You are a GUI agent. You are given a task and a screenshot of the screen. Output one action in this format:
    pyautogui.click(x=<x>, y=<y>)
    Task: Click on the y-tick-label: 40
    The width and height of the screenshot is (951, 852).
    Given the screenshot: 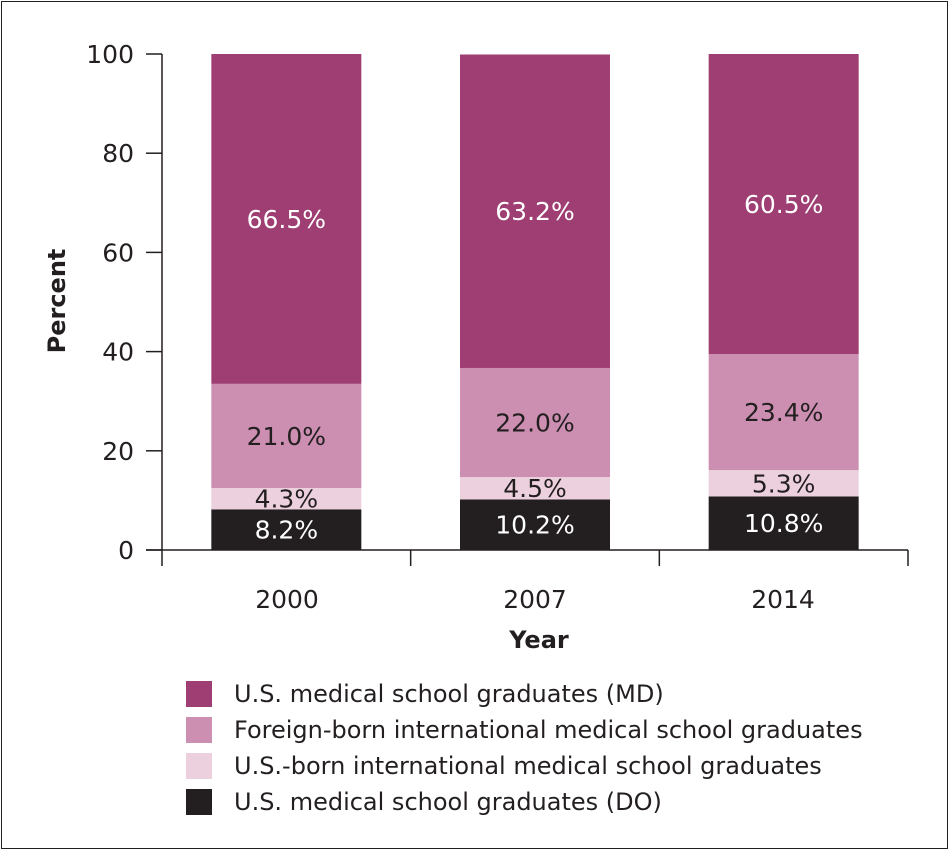 What is the action you would take?
    pyautogui.click(x=118, y=352)
    